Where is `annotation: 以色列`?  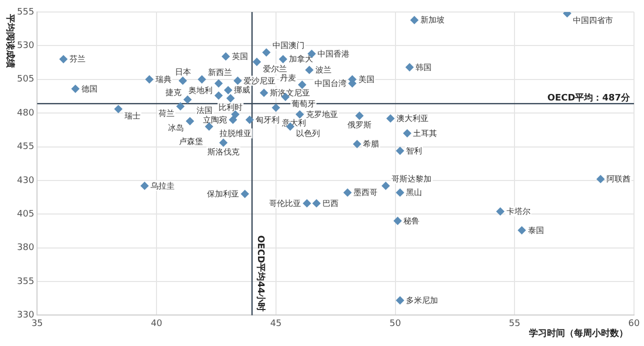
annotation: 以色列 is located at coordinates (308, 133).